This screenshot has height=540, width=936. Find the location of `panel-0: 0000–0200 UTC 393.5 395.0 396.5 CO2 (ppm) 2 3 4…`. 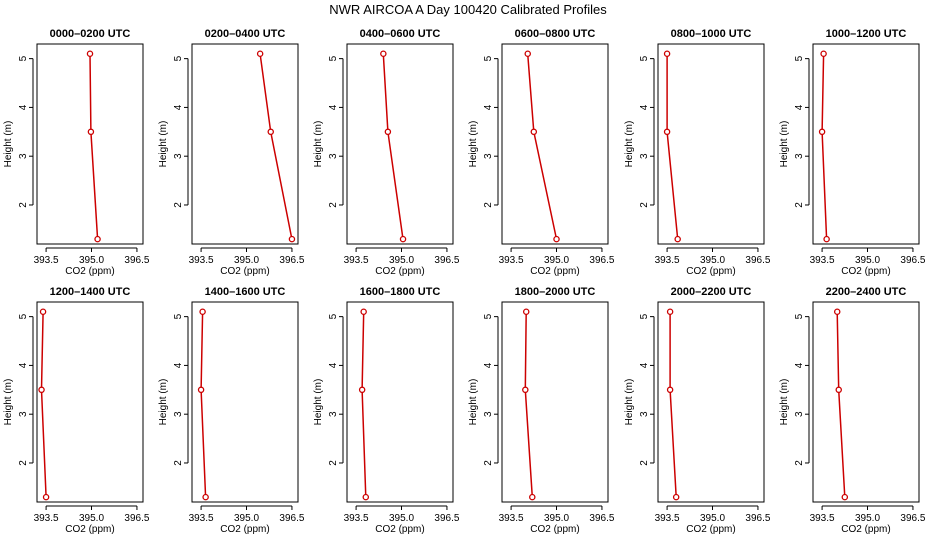

panel-0: 0000–0200 UTC 393.5 395.0 396.5 CO2 (ppm) 2 3 4… is located at coordinates (76, 152).